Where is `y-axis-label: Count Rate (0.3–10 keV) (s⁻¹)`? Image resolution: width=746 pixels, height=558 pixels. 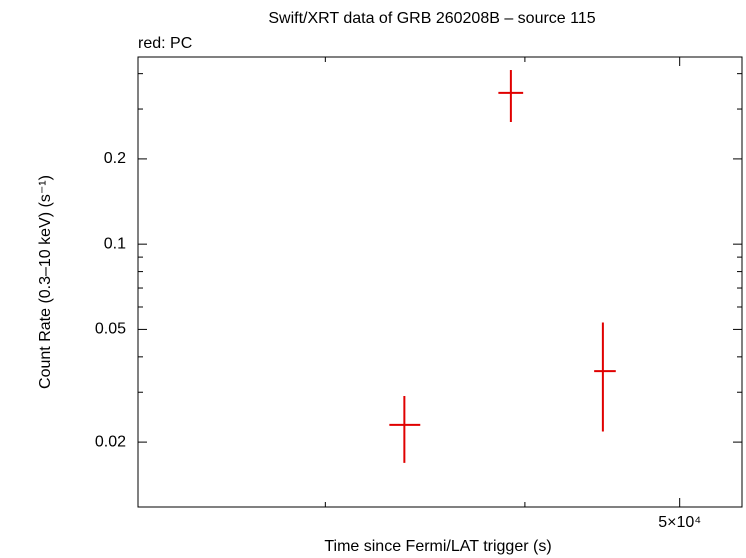
y-axis-label: Count Rate (0.3–10 keV) (s⁻¹) is located at coordinates (45, 282).